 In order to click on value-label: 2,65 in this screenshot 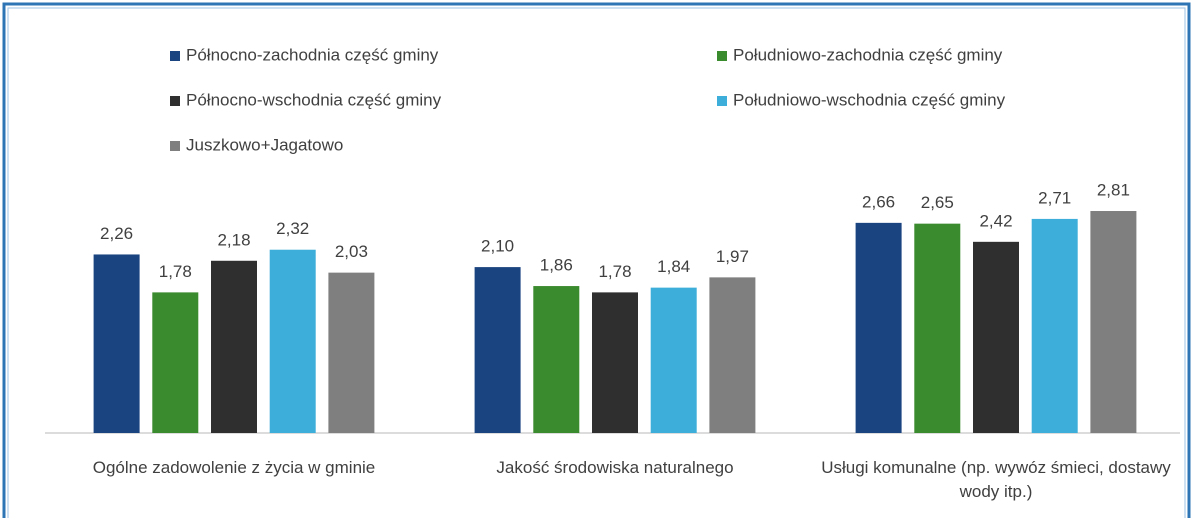, I will do `click(937, 202)`.